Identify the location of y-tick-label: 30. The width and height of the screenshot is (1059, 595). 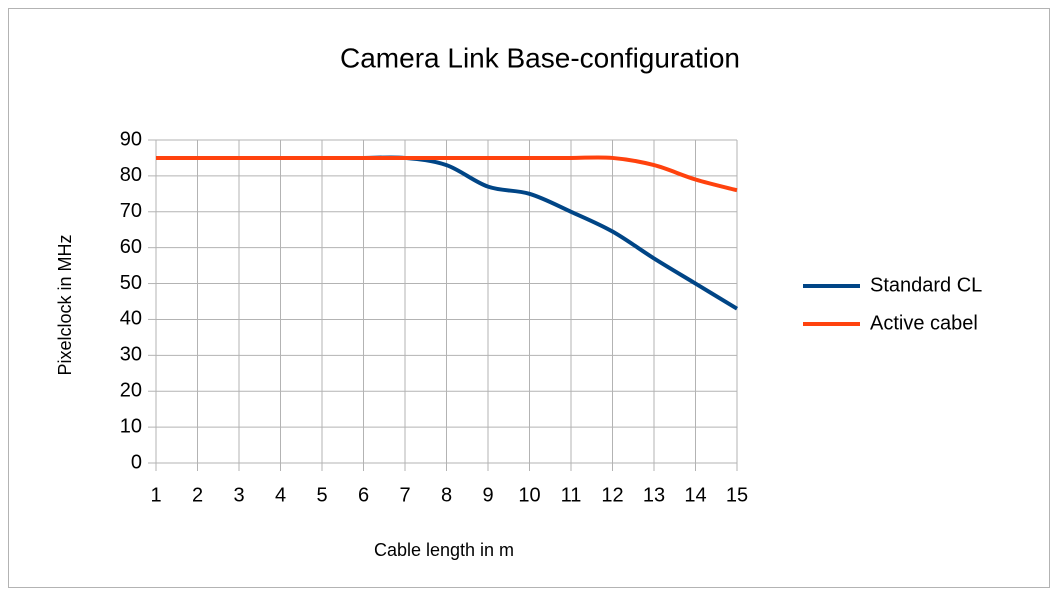
(131, 355).